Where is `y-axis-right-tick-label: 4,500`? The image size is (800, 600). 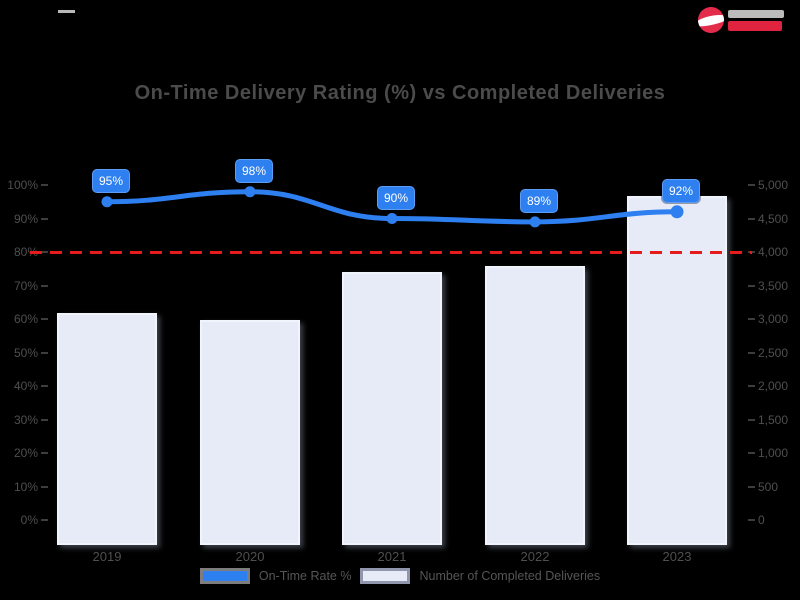
y-axis-right-tick-label: 4,500 is located at coordinates (773, 218).